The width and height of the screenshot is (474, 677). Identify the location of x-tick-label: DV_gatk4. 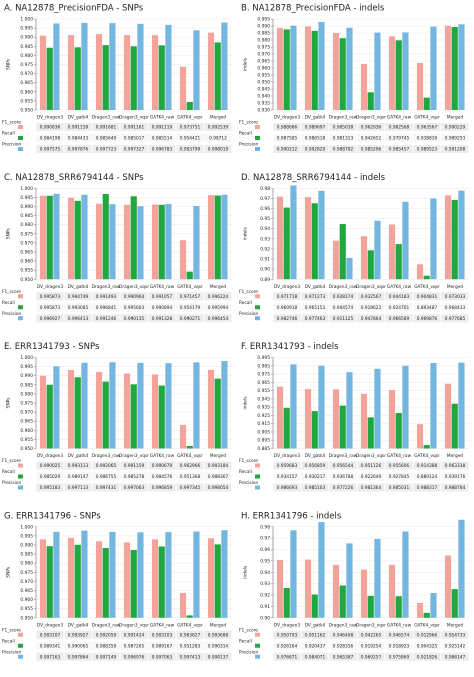
(315, 456).